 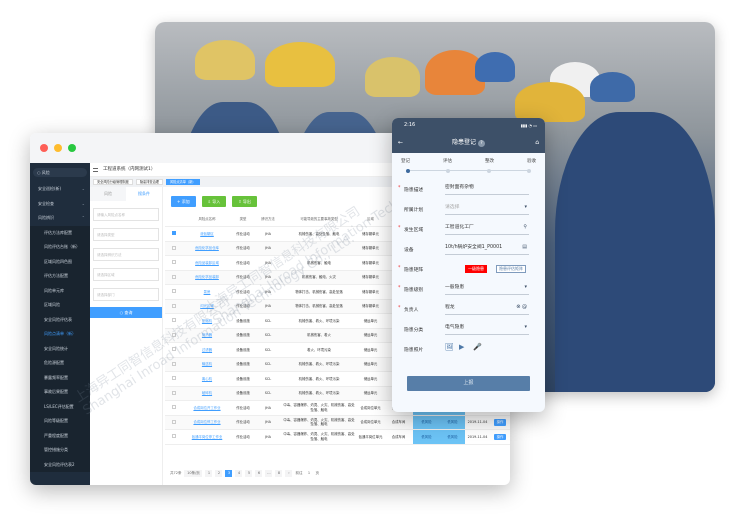 I want to click on add-button: + 添加, so click(x=183, y=201).